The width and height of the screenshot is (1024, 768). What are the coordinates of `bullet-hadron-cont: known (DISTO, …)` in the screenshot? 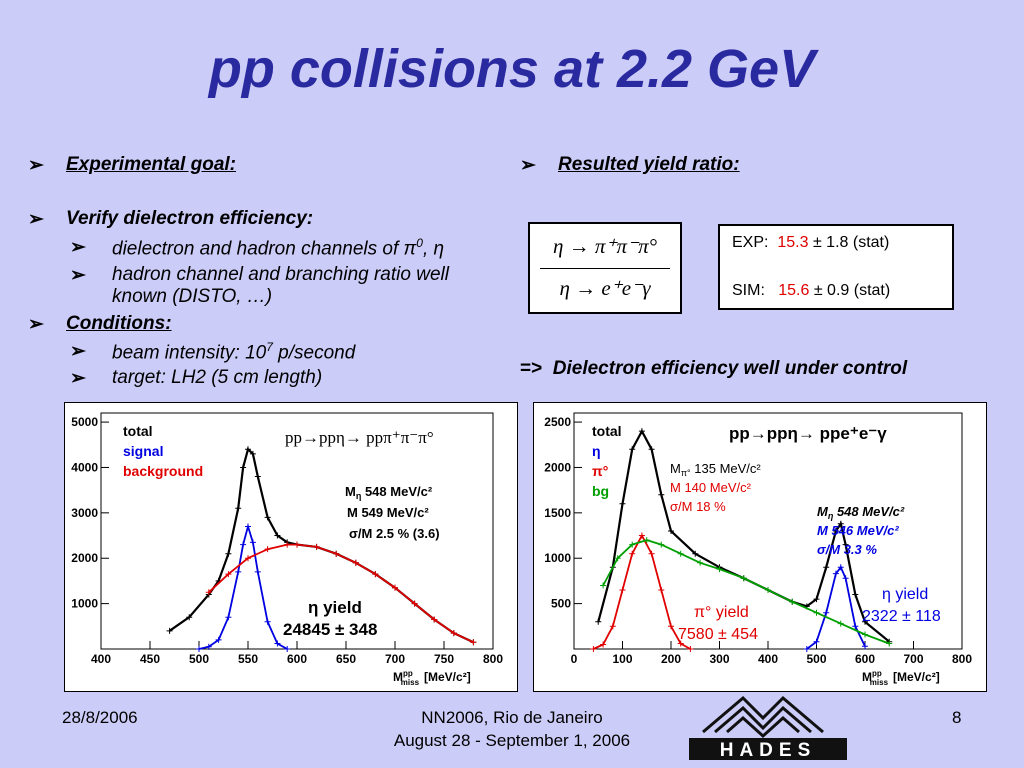 It's located at (171, 297).